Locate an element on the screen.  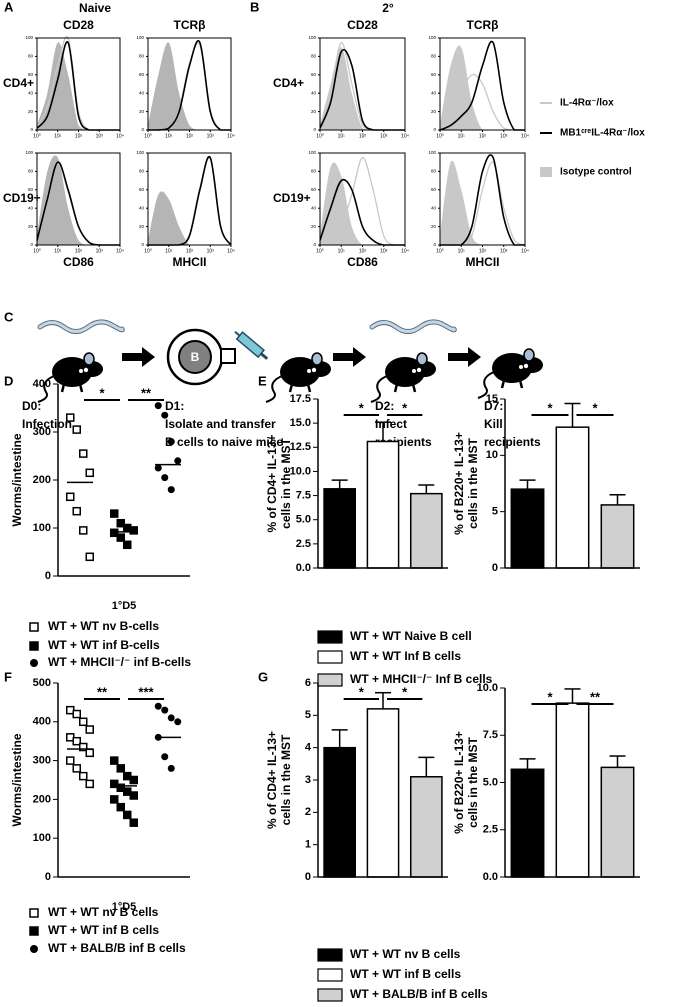
step-day: D2: is located at coordinates (384, 406).